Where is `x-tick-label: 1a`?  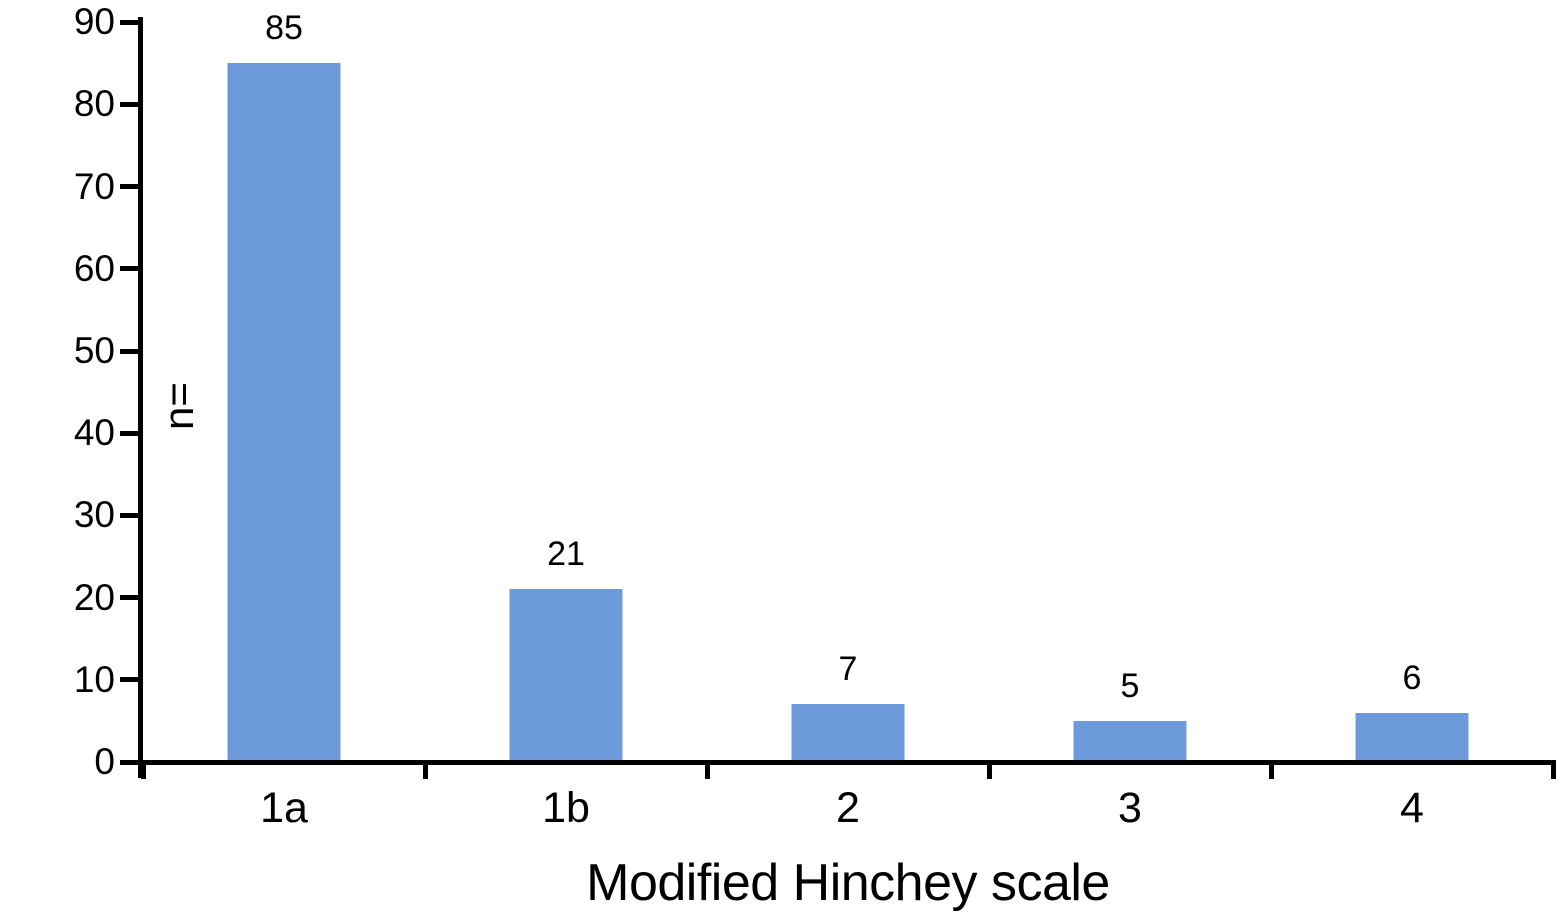
x-tick-label: 1a is located at coordinates (284, 808).